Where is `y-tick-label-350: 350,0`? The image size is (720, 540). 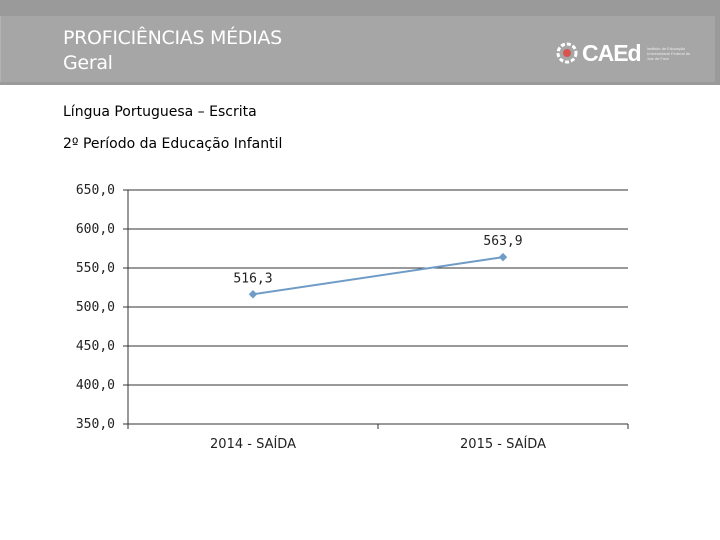 y-tick-label-350: 350,0 is located at coordinates (95, 424).